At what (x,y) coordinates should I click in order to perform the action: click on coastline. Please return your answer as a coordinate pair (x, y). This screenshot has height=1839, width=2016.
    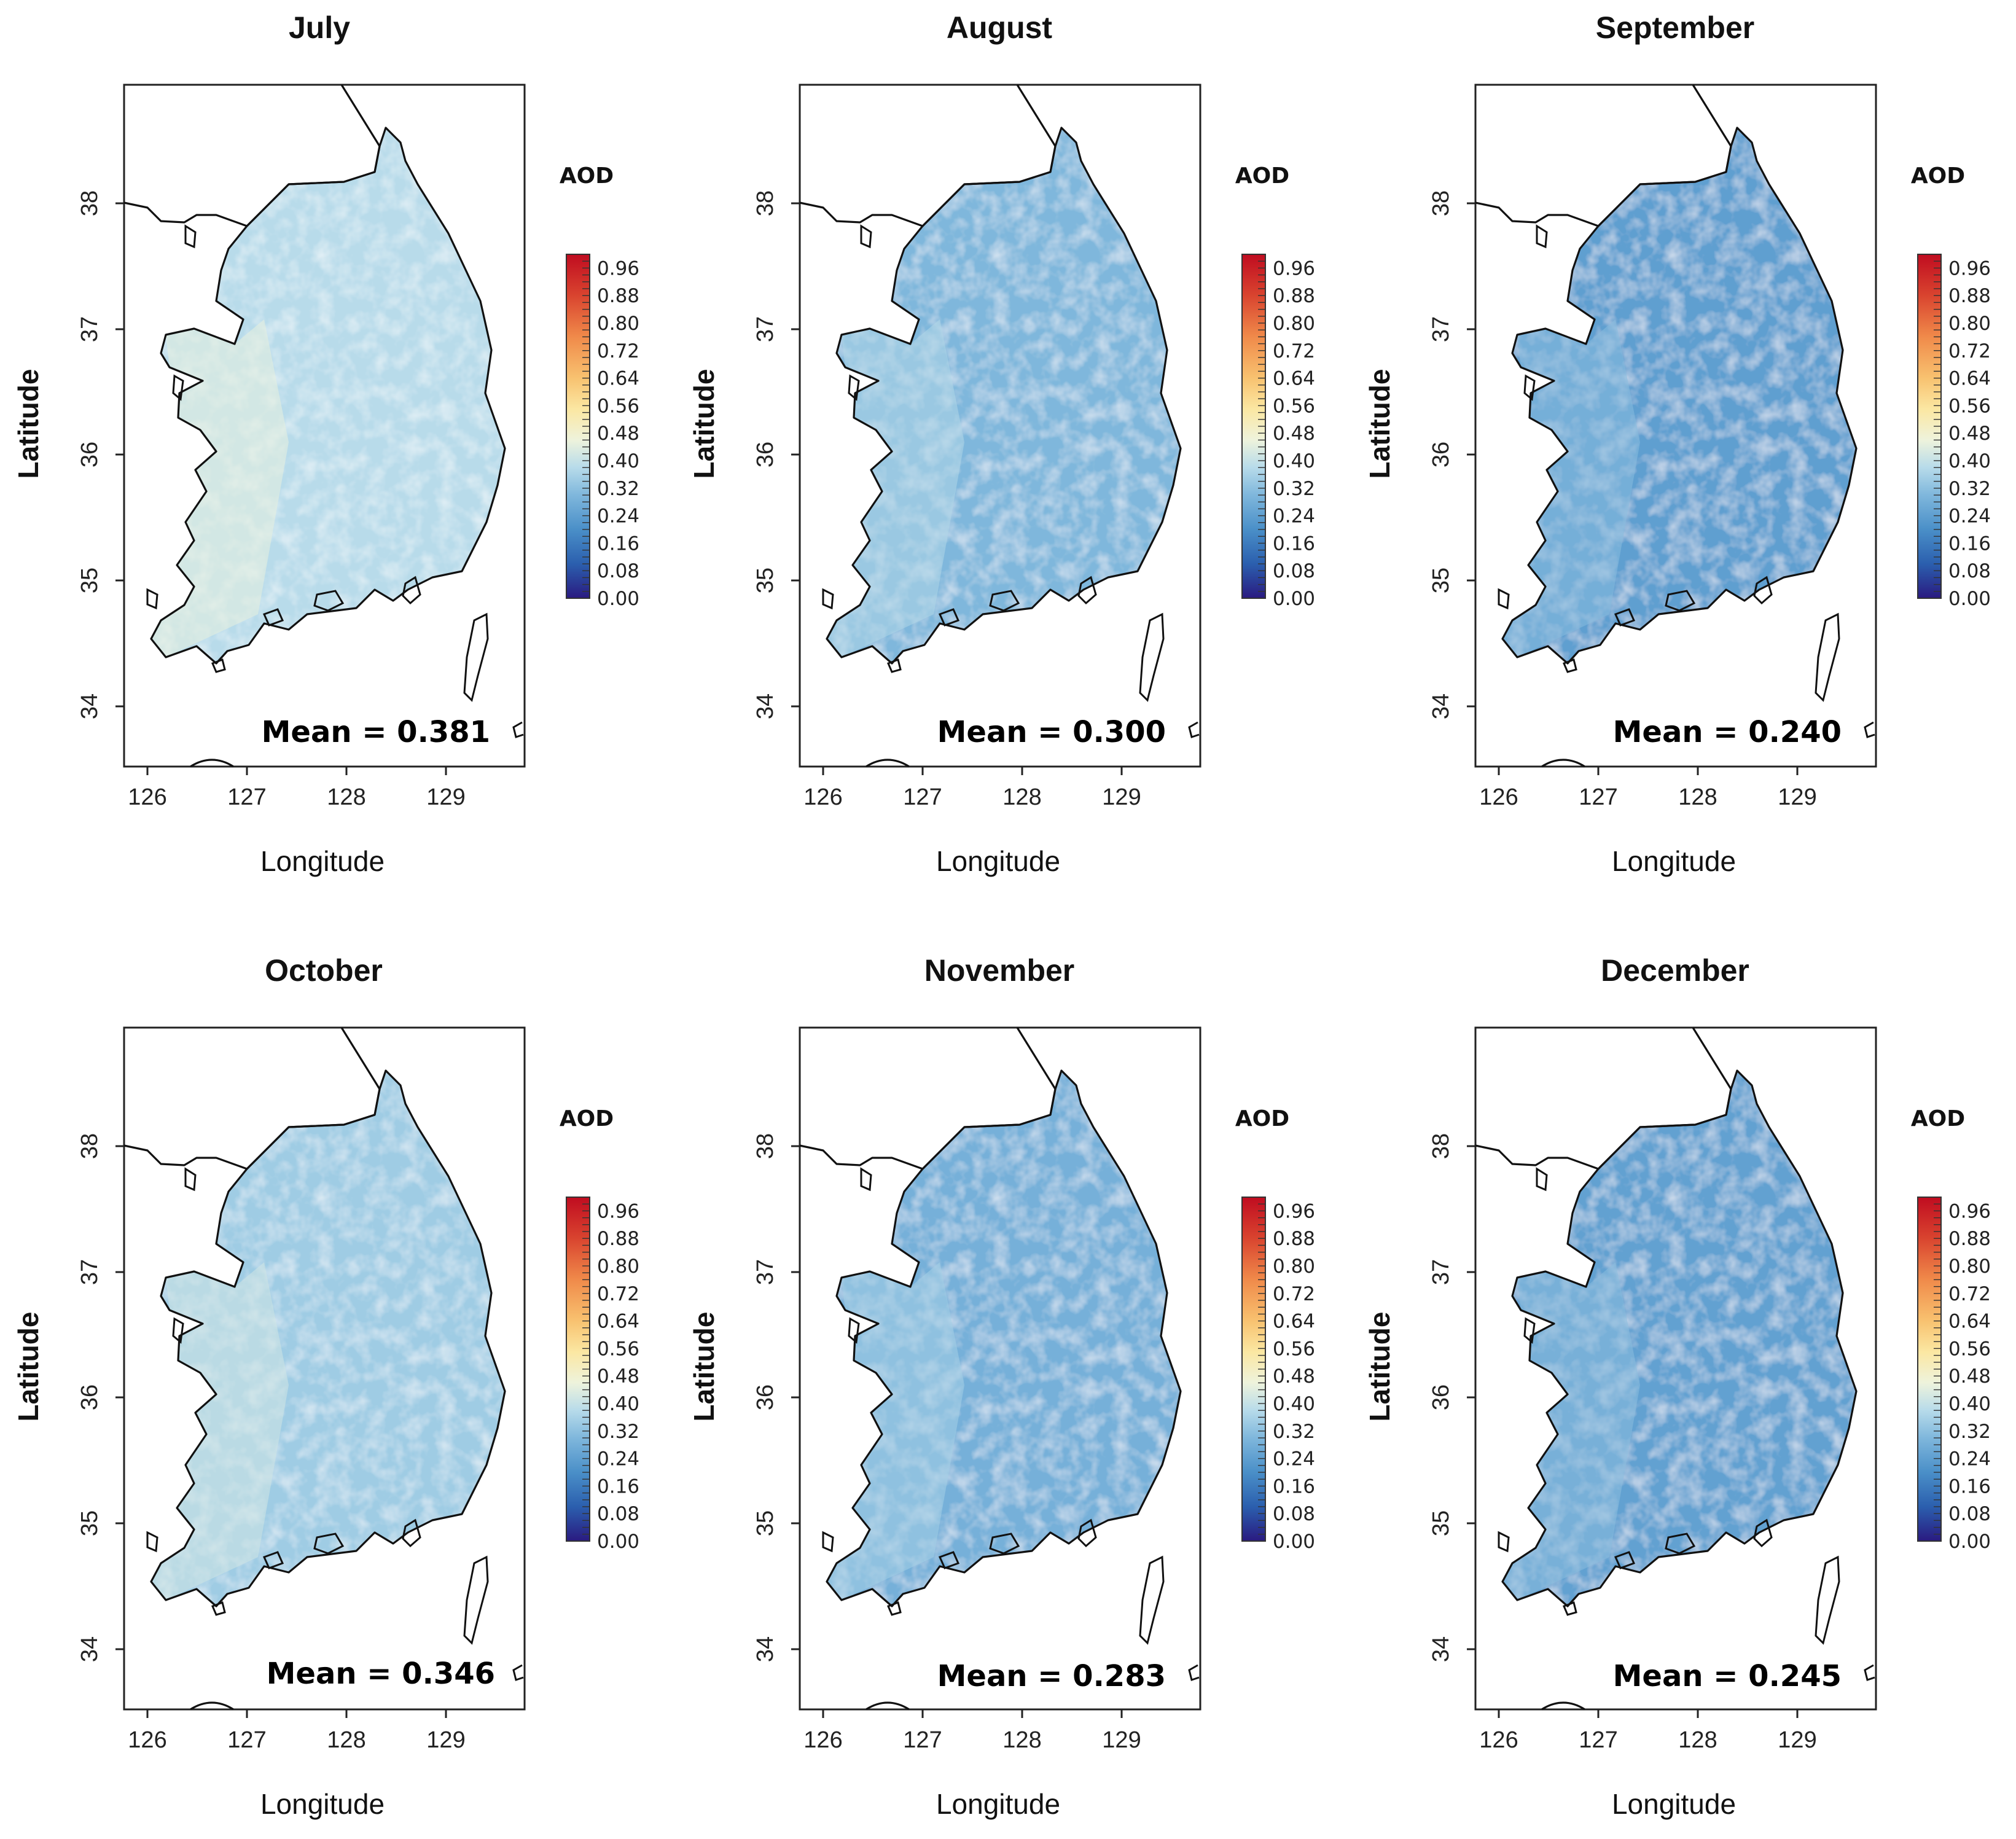
    Looking at the image, I should click on (1675, 426).